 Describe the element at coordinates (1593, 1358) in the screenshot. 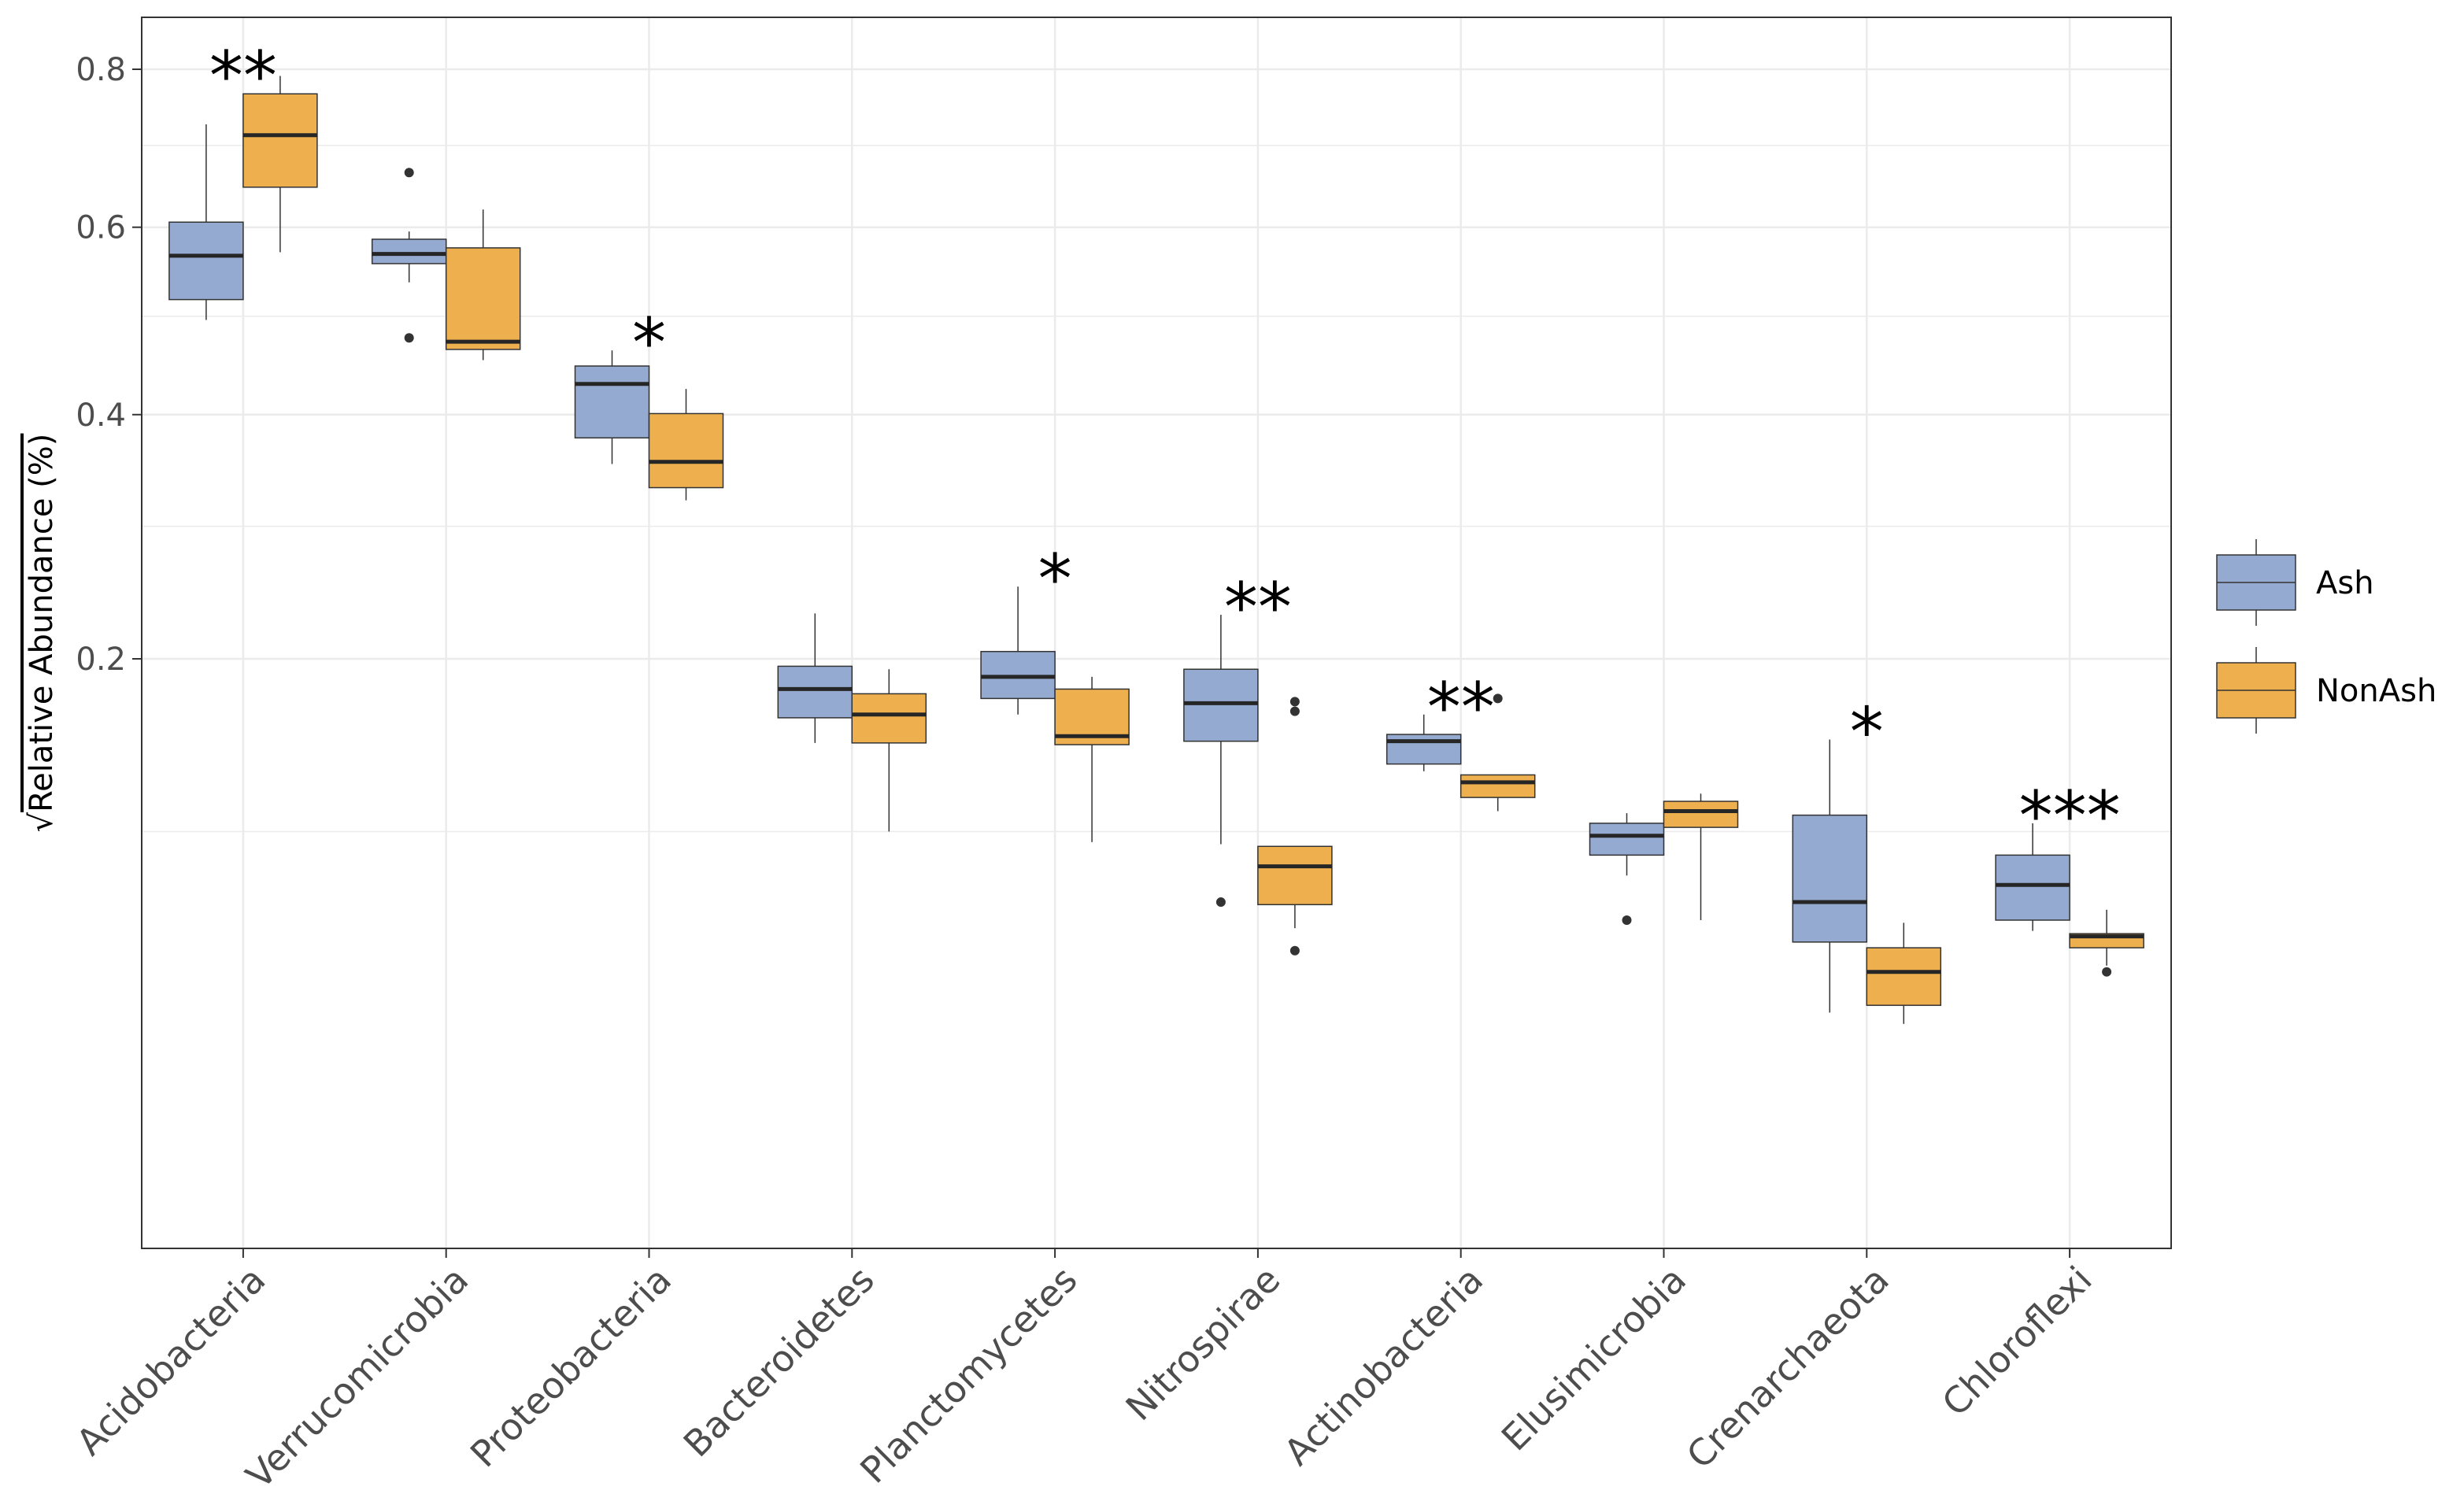

I see `x-tick-label: Elusimicrobia` at that location.